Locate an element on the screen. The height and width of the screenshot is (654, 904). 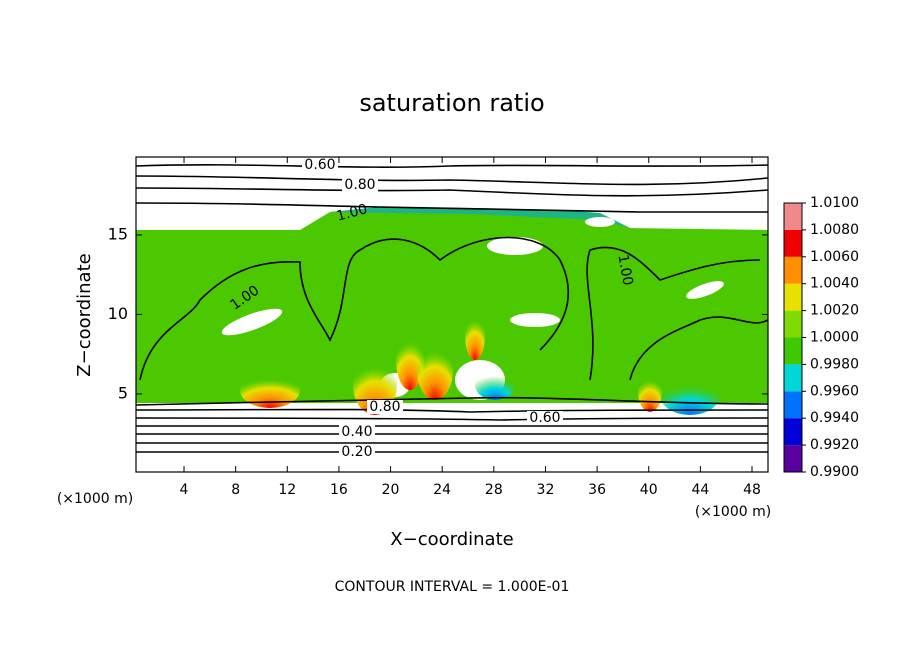
x-tick-label: 24 is located at coordinates (442, 490).